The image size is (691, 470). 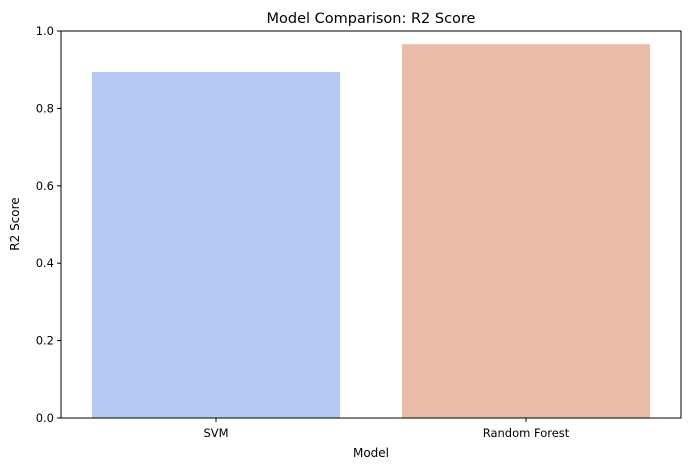 What do you see at coordinates (371, 19) in the screenshot?
I see `chart-title: Model Comparison: R2 Score` at bounding box center [371, 19].